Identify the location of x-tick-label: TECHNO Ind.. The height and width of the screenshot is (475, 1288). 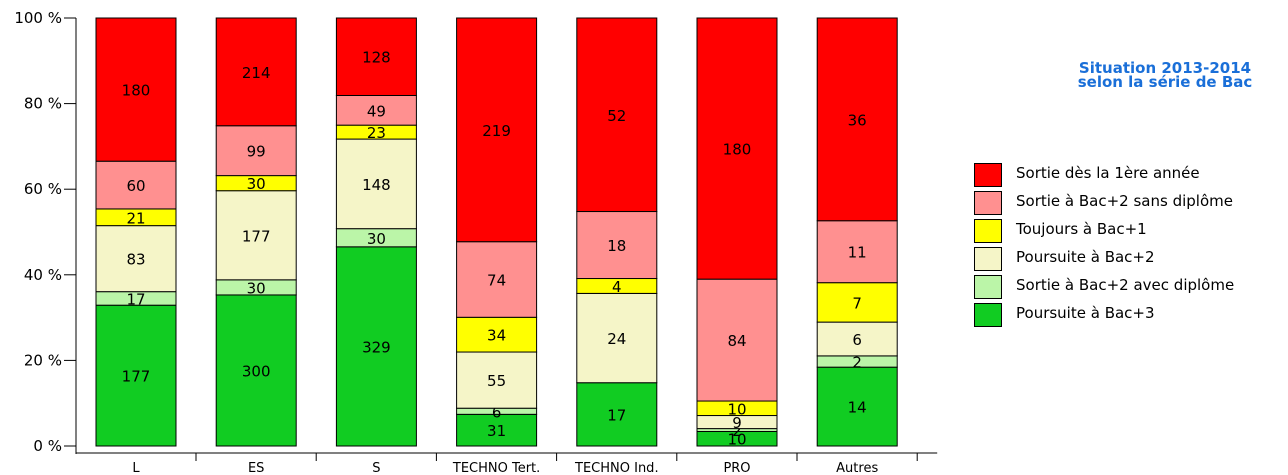
(616, 468).